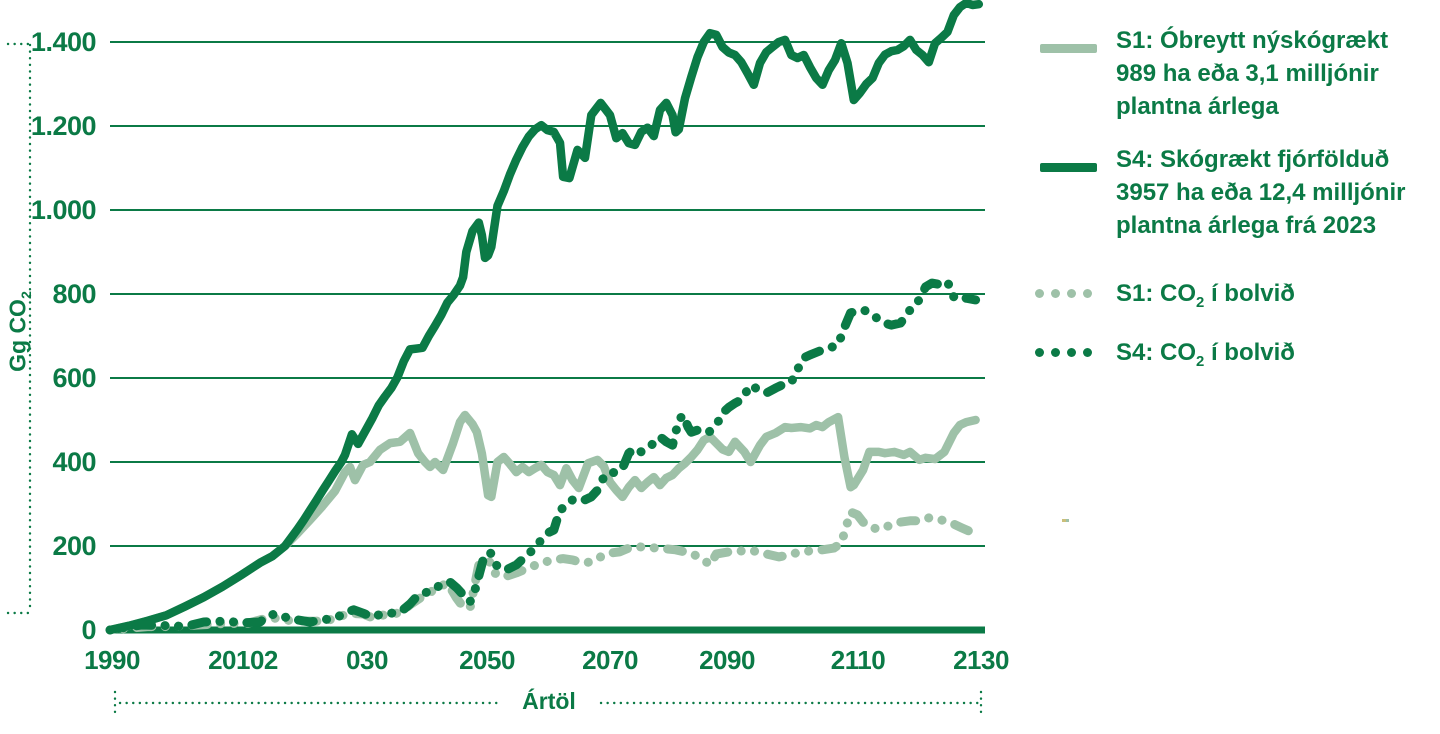  Describe the element at coordinates (1205, 354) in the screenshot. I see `legend-item-s4-dotted: S4: CO2 í bolvið` at that location.